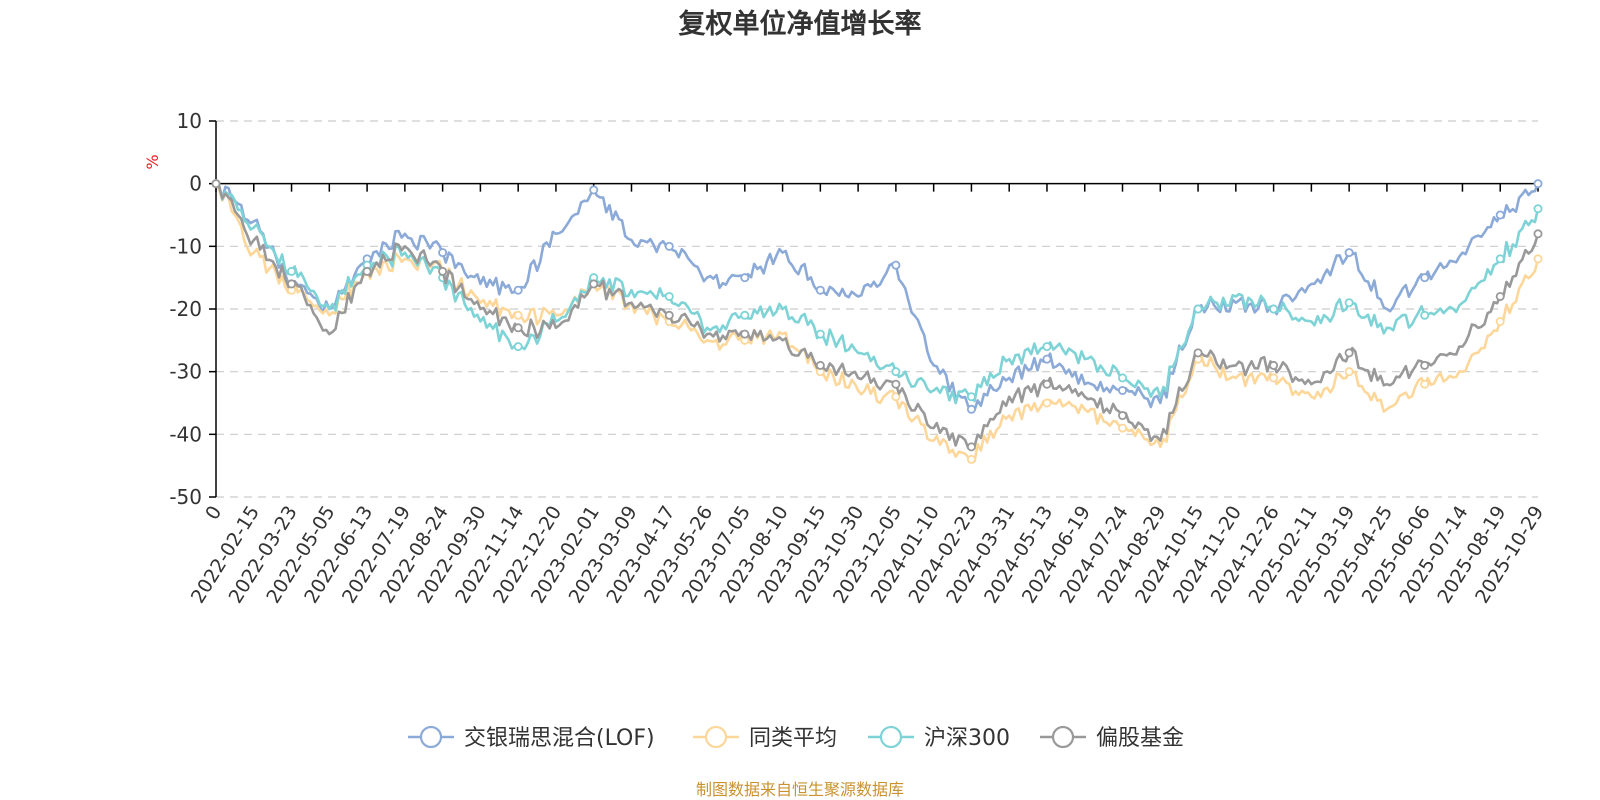 The image size is (1600, 800). I want to click on legend-item: 偏股基金, so click(1112, 738).